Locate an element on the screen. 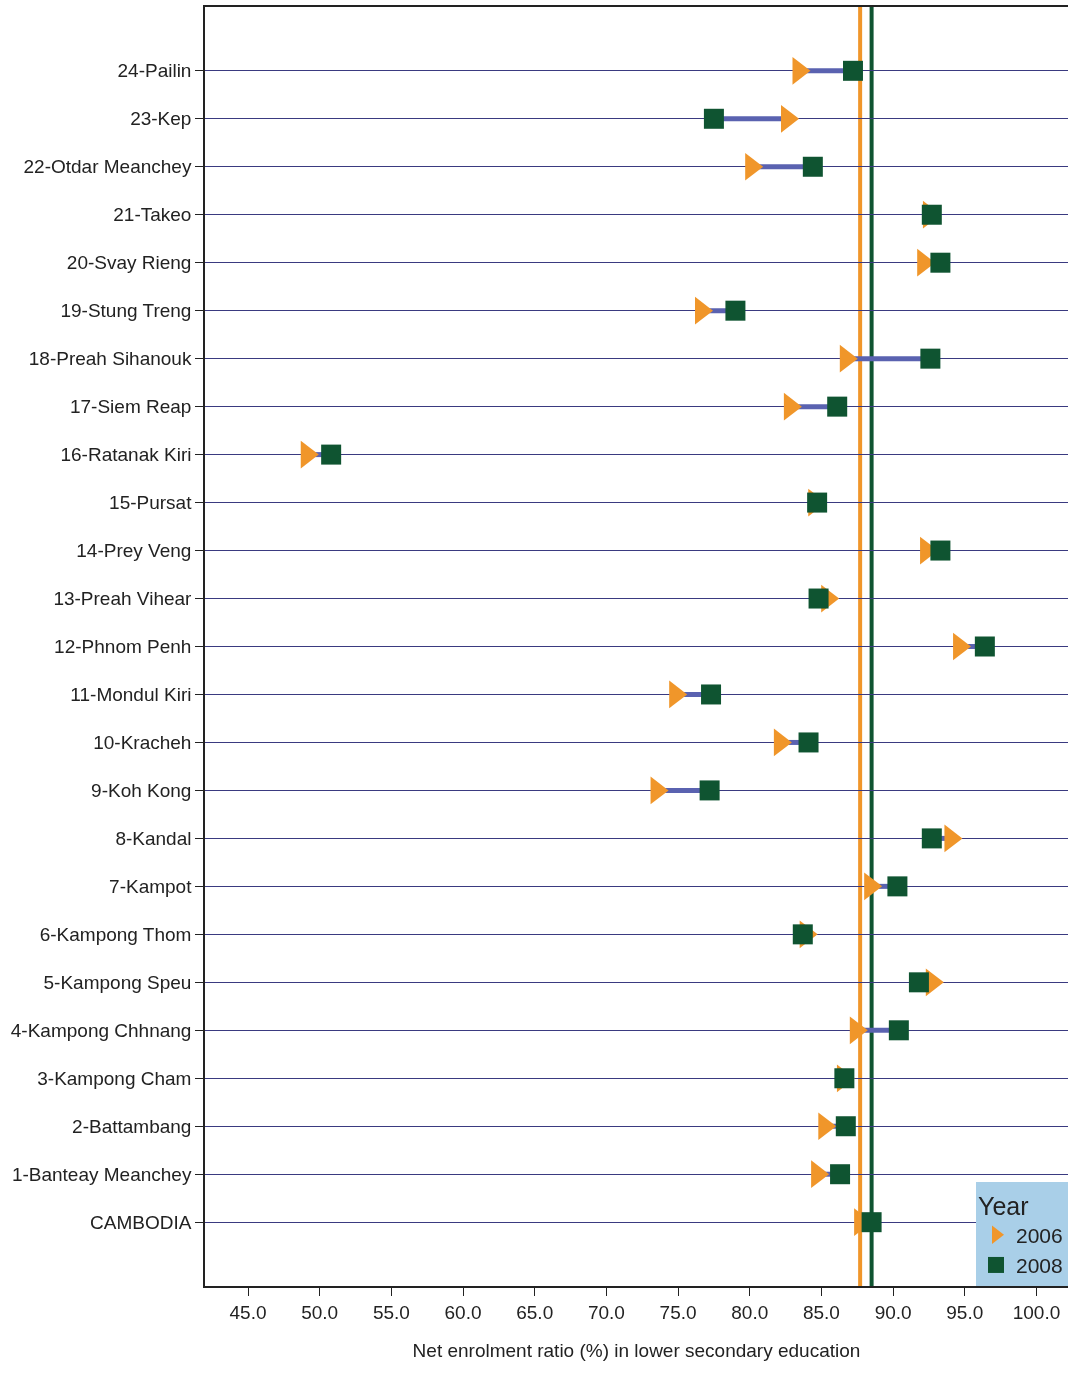  y-tick-label: 10-Kracheh is located at coordinates (142, 743).